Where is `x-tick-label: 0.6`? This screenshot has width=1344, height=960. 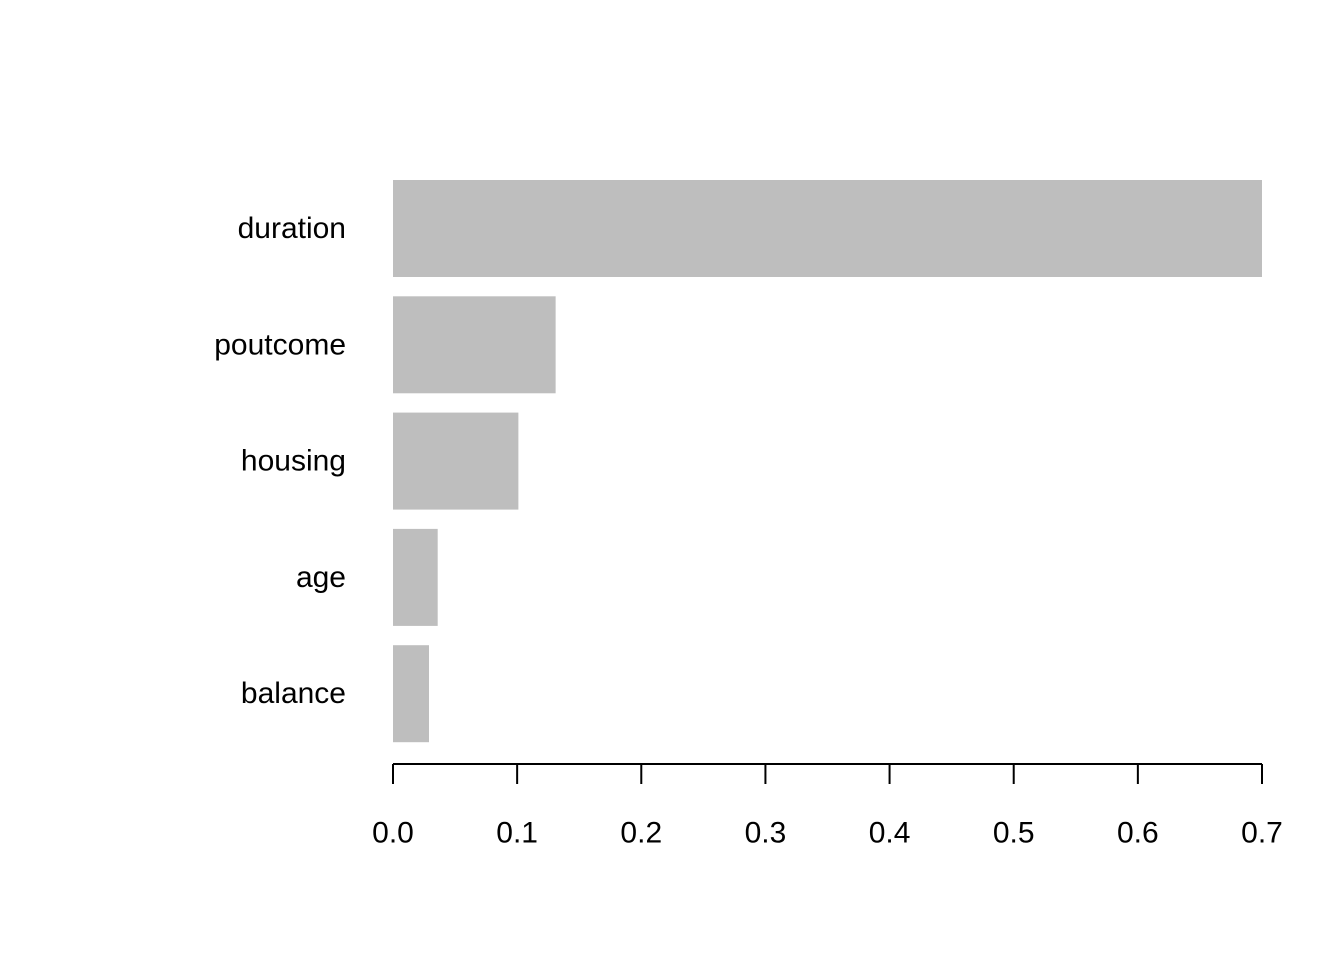 x-tick-label: 0.6 is located at coordinates (1138, 833).